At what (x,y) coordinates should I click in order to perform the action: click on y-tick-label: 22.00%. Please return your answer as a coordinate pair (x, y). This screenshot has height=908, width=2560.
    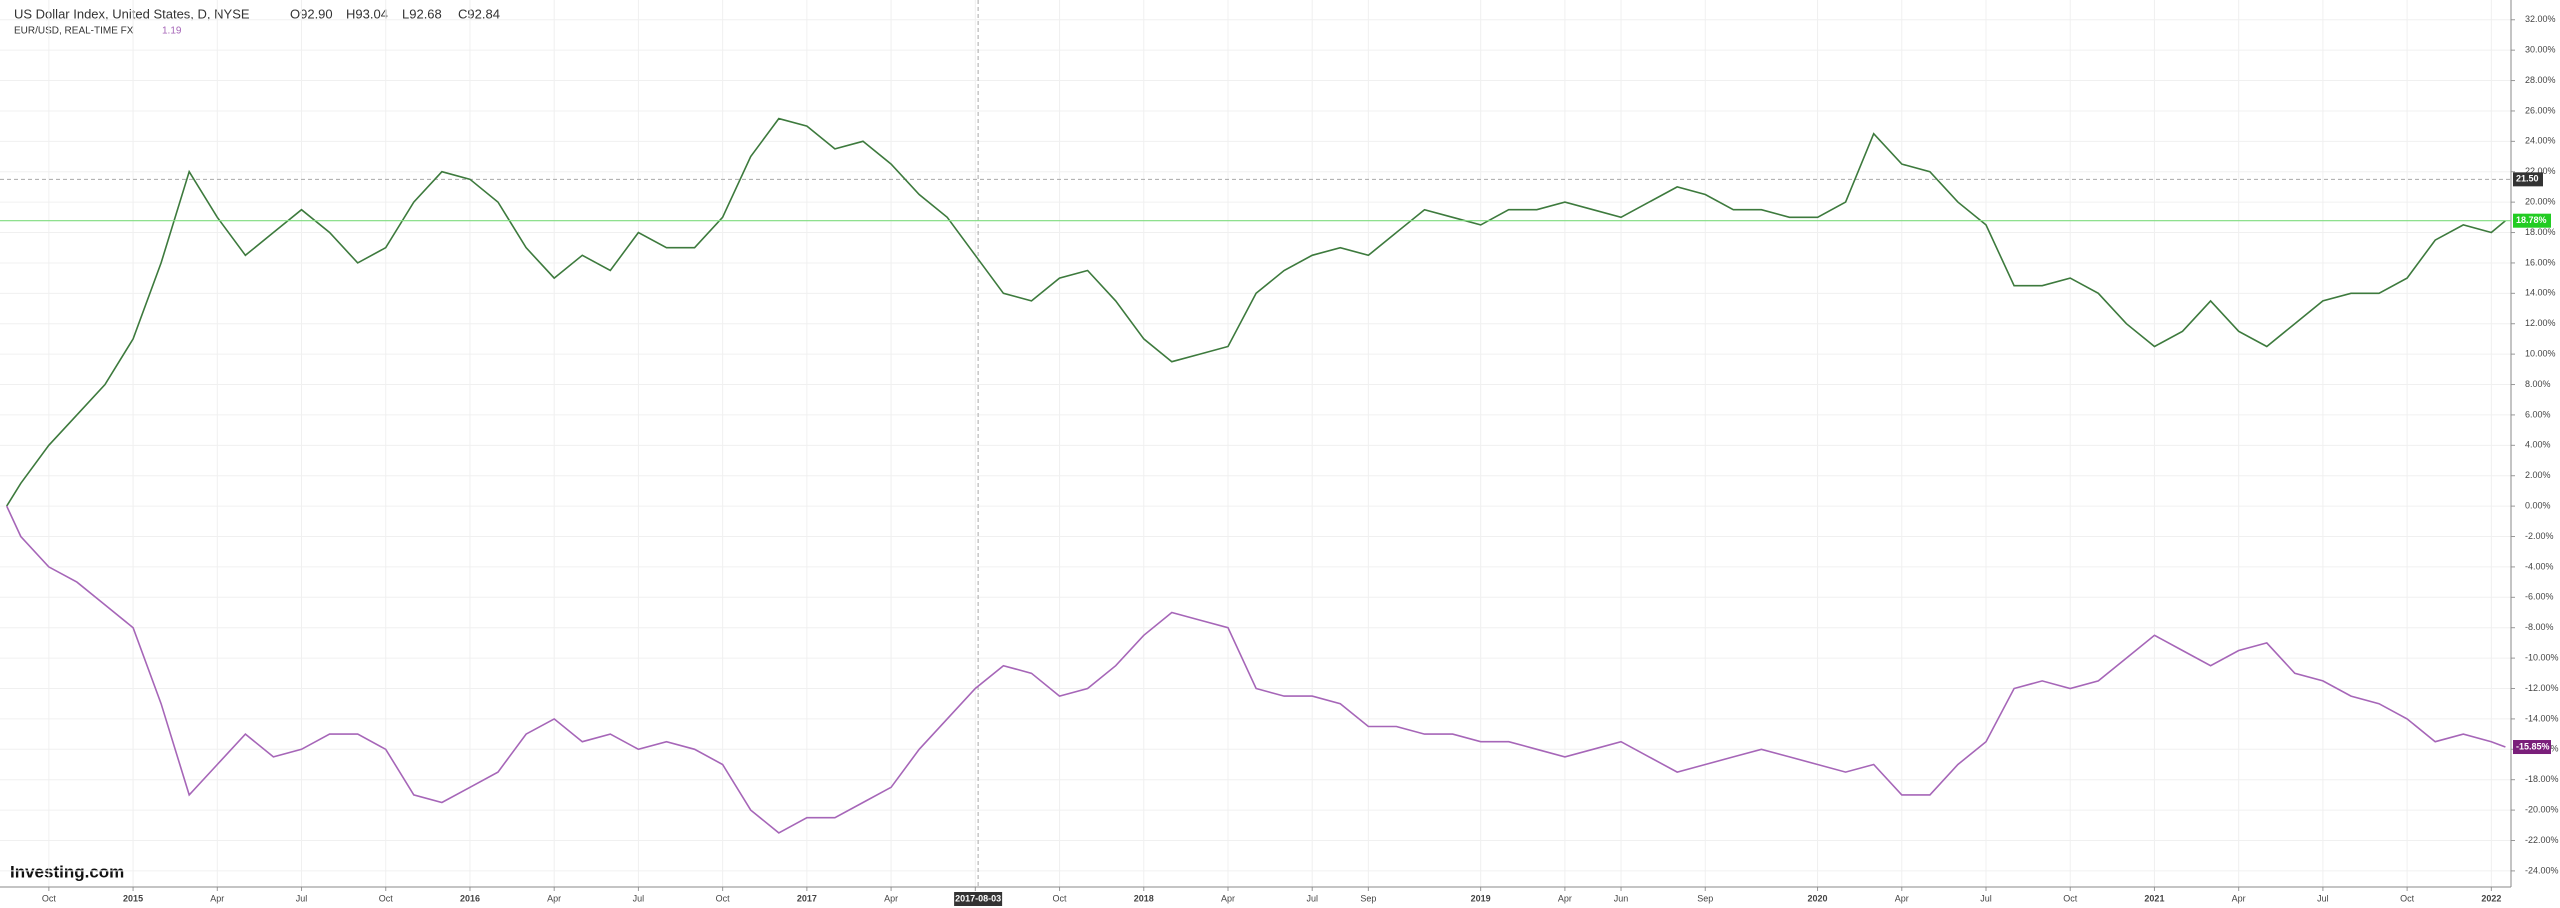
    Looking at the image, I should click on (2540, 171).